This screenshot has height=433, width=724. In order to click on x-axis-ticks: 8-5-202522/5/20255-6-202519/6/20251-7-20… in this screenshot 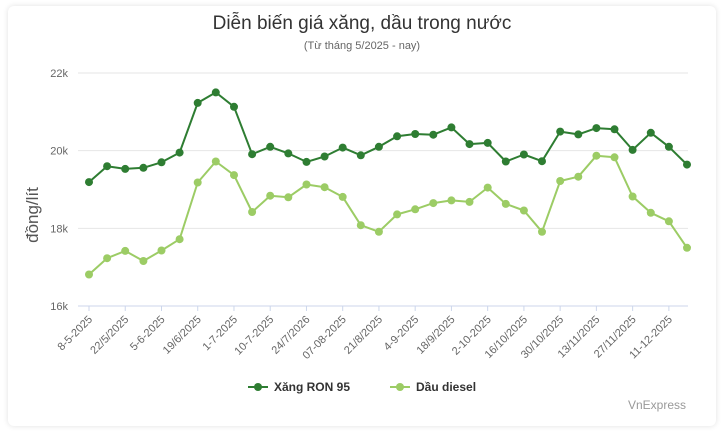, I will do `click(365, 334)`.